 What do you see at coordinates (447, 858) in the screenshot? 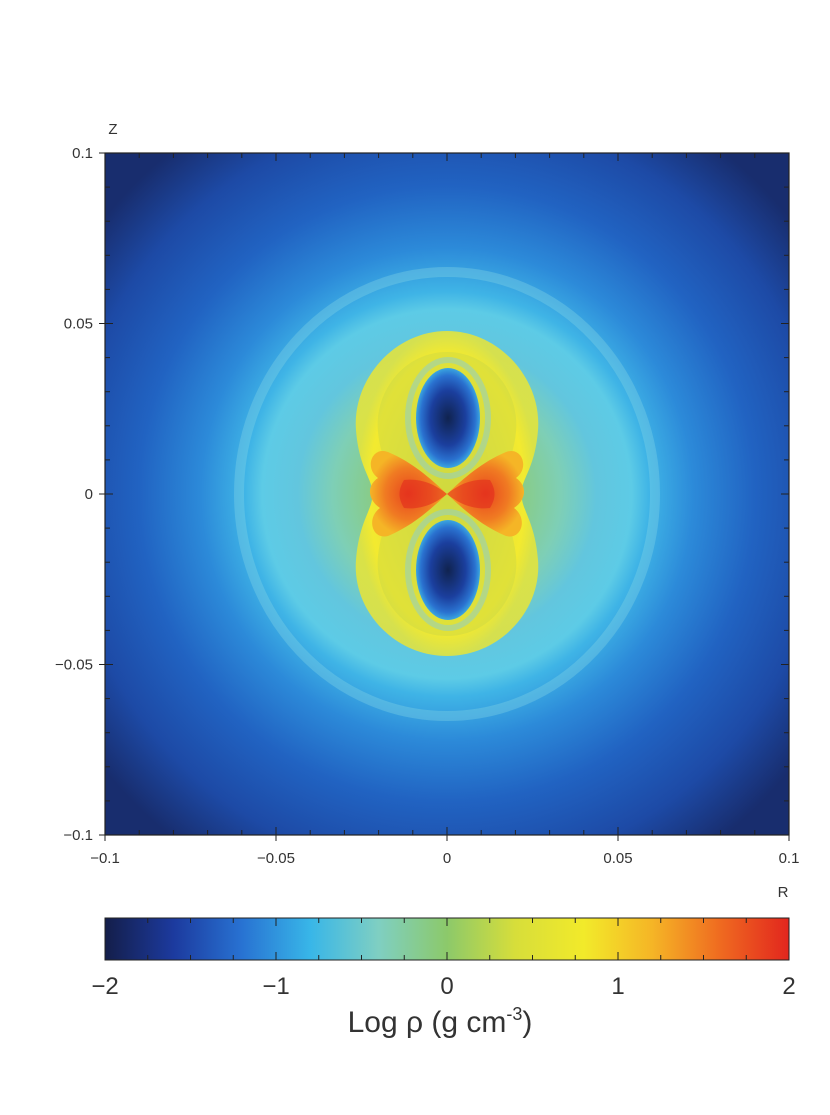
I see `x-tick-label: 0` at bounding box center [447, 858].